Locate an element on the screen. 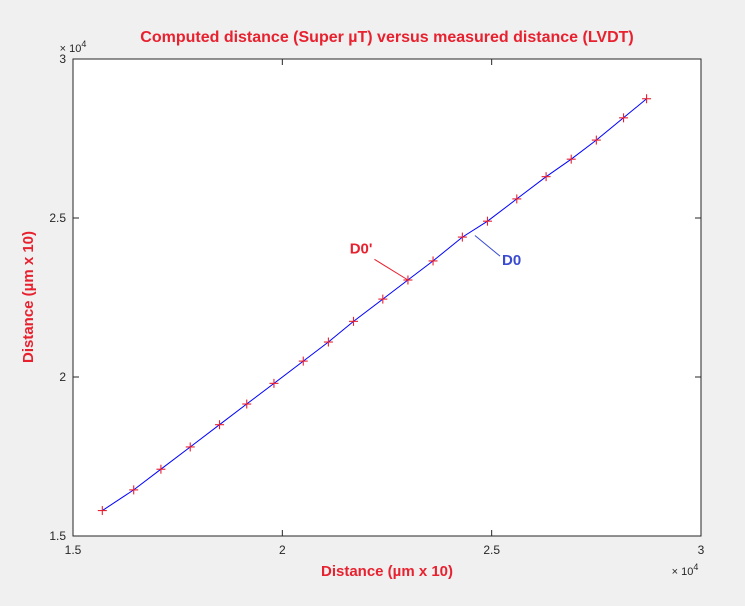  y-tick-label: 1.5 is located at coordinates (57, 536).